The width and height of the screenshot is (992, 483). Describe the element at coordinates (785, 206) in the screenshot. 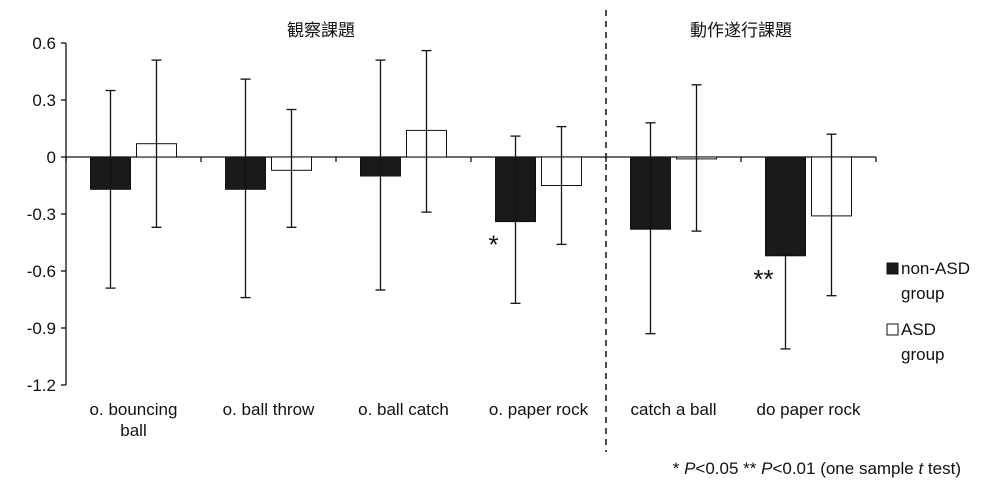

I see `bar-non-asd` at that location.